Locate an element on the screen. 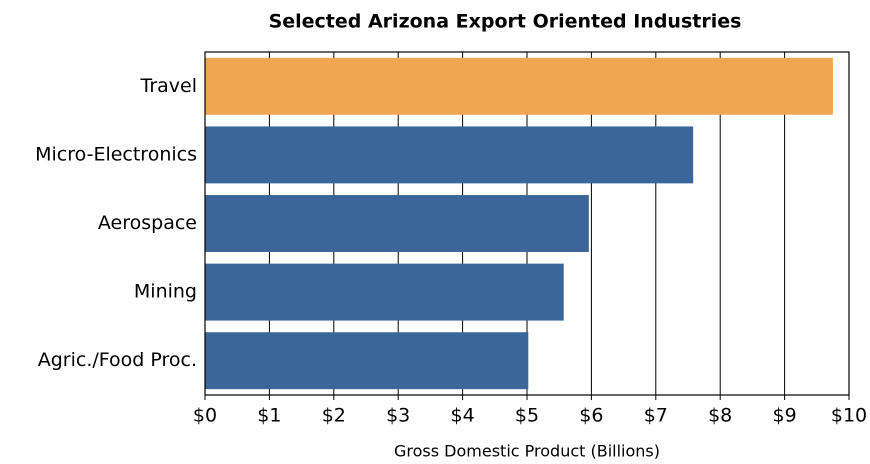 This screenshot has height=464, width=870. x-tick-label: $3 is located at coordinates (398, 416).